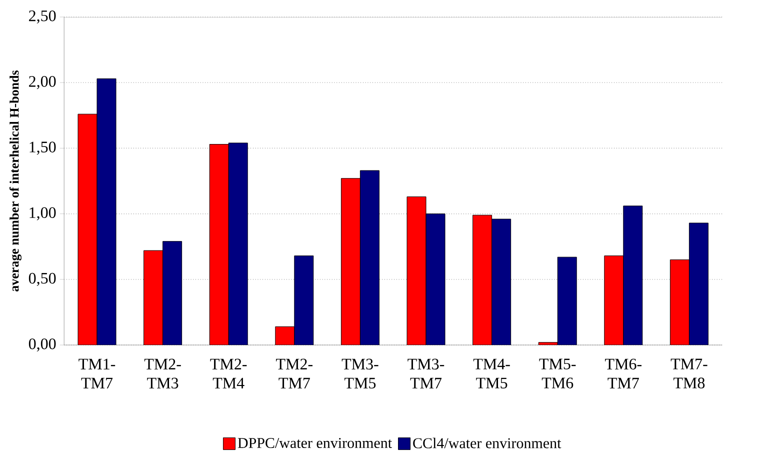  Describe the element at coordinates (294, 373) in the screenshot. I see `x-tick-label: TM2-TM7` at that location.